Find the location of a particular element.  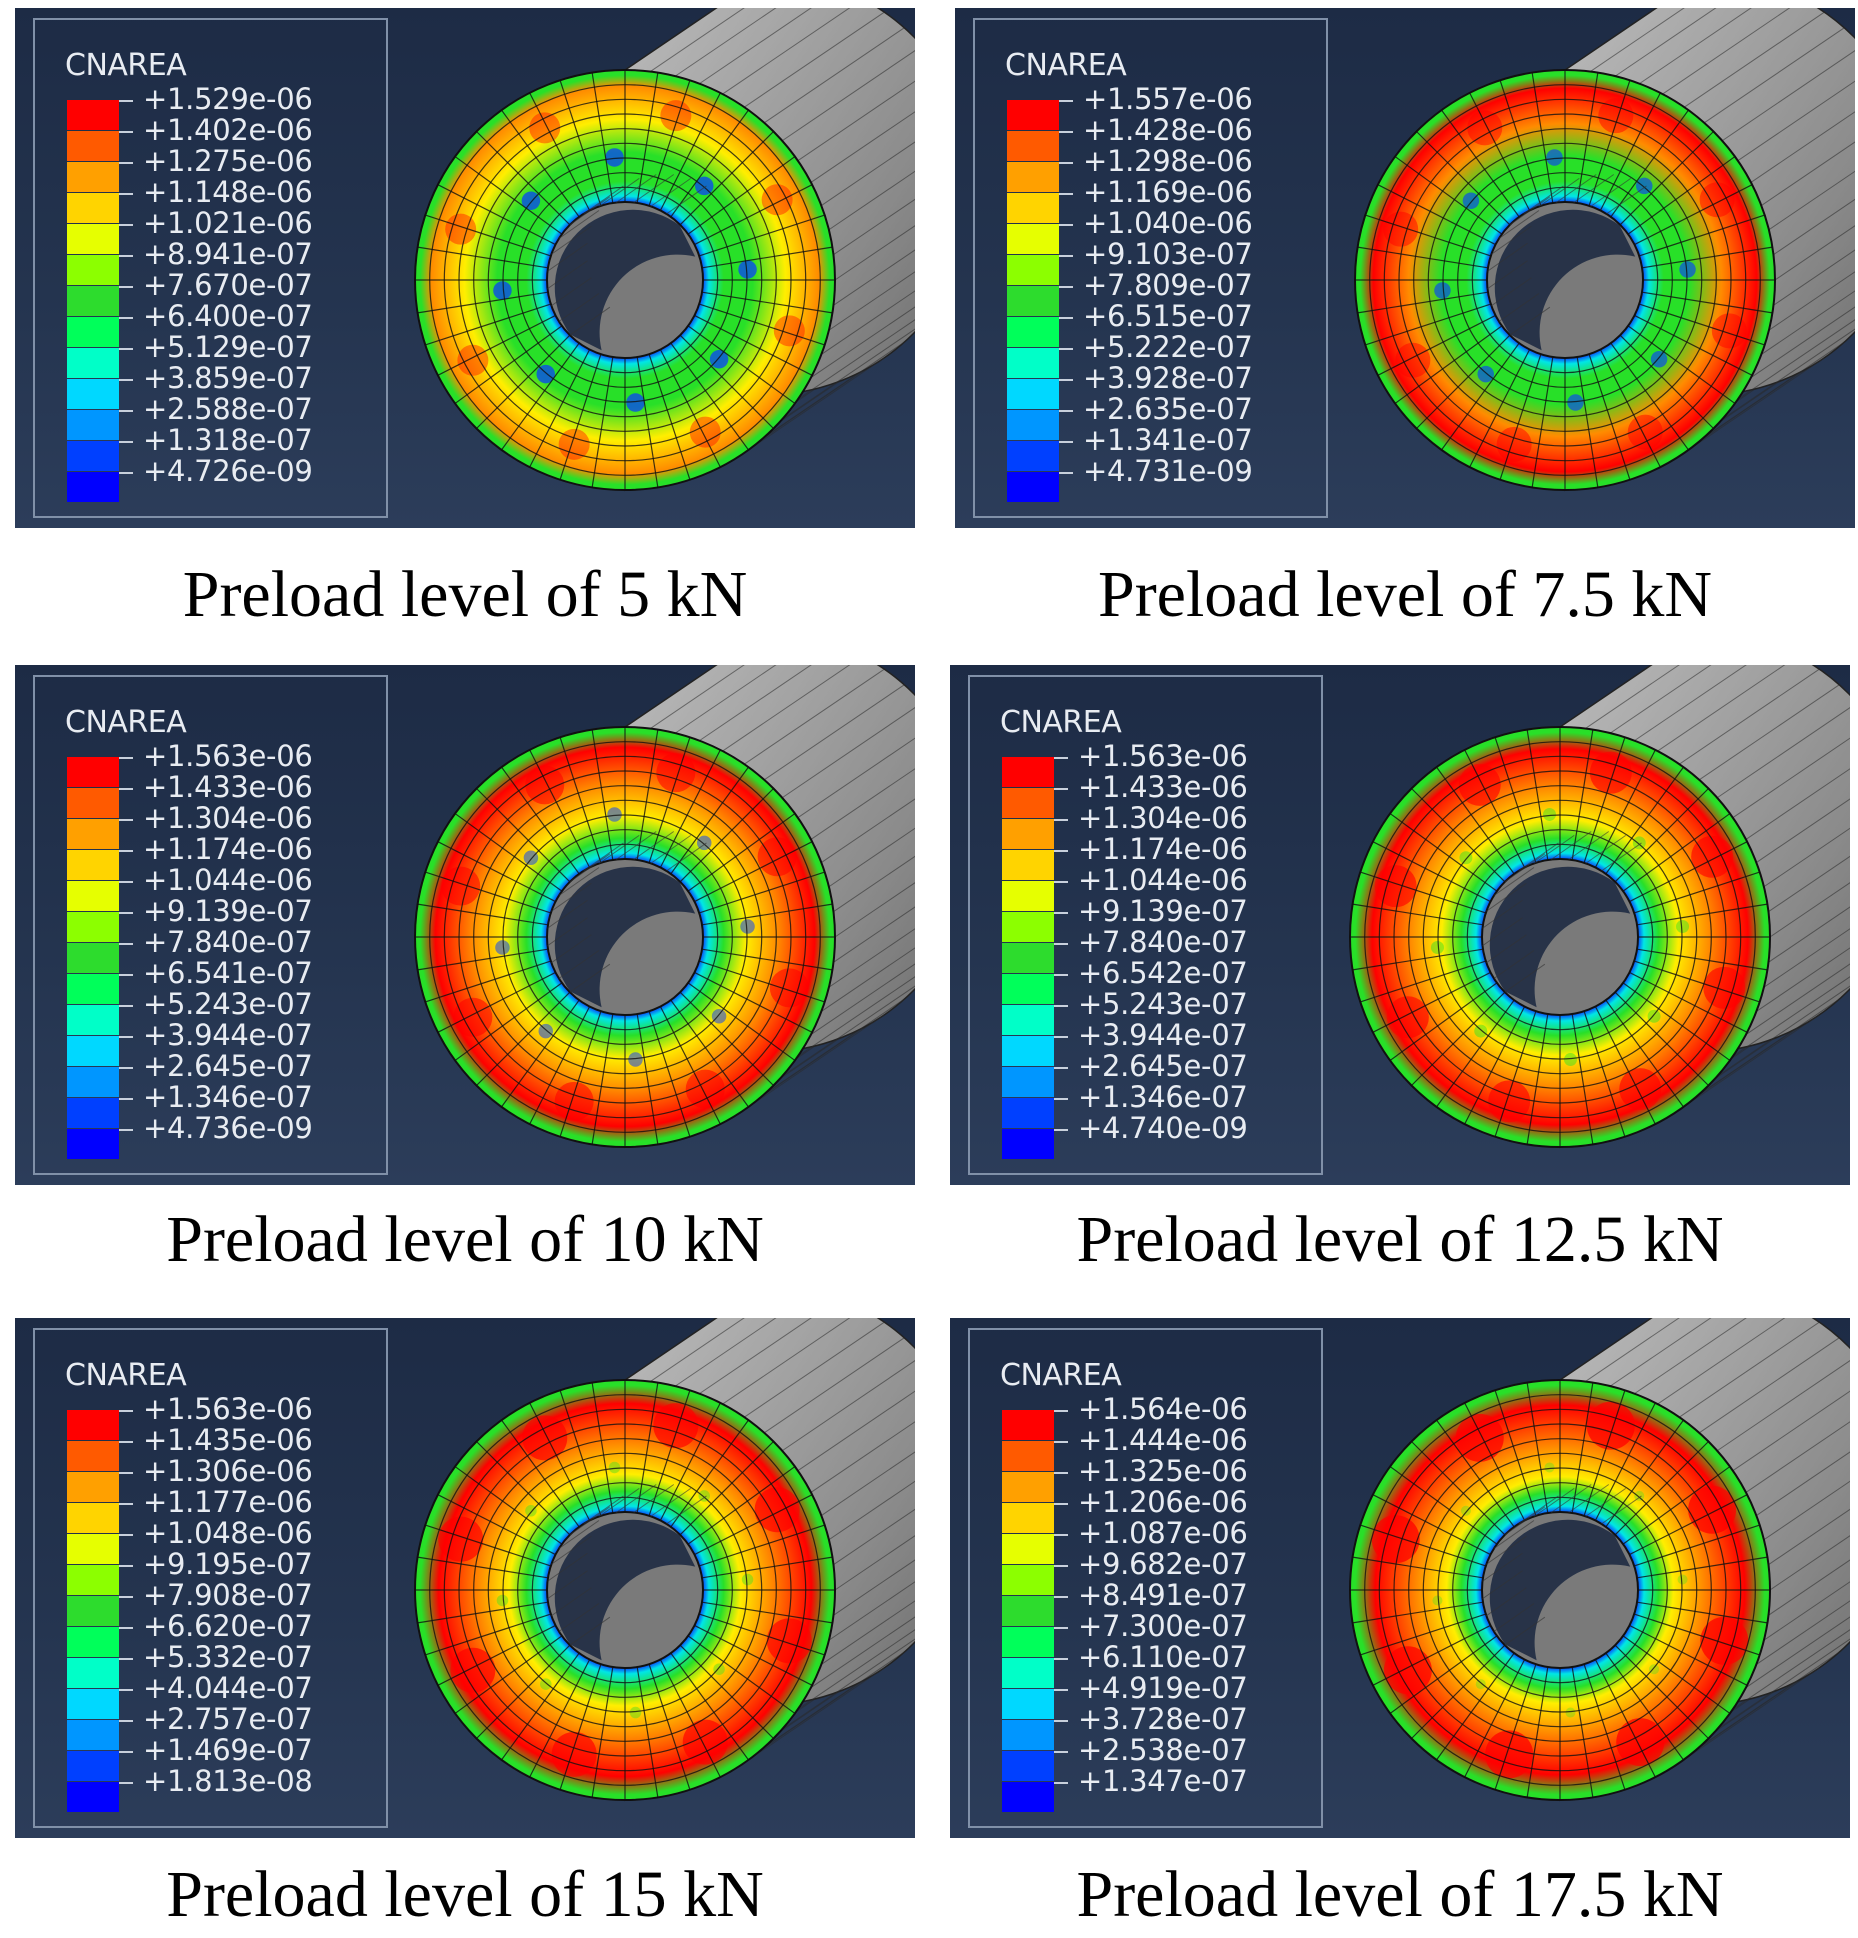

legend-value: +4.736e-09 is located at coordinates (228, 1128).